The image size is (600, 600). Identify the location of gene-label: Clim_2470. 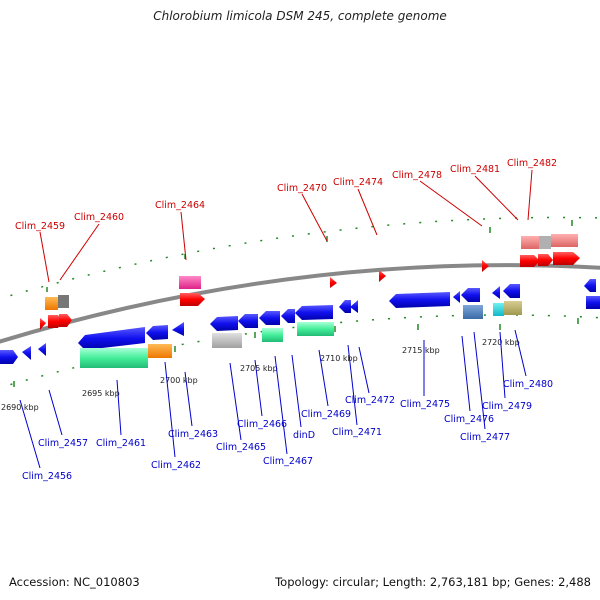
(302, 188).